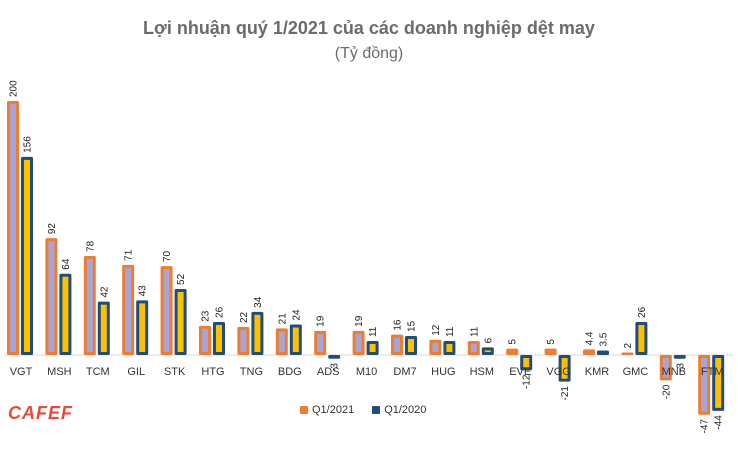  What do you see at coordinates (65, 314) in the screenshot?
I see `bar-q2020-MSH-inner` at bounding box center [65, 314].